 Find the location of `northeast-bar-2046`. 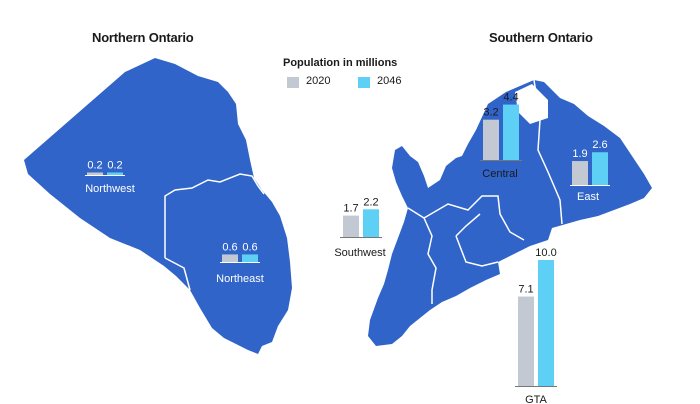

northeast-bar-2046 is located at coordinates (250, 258).